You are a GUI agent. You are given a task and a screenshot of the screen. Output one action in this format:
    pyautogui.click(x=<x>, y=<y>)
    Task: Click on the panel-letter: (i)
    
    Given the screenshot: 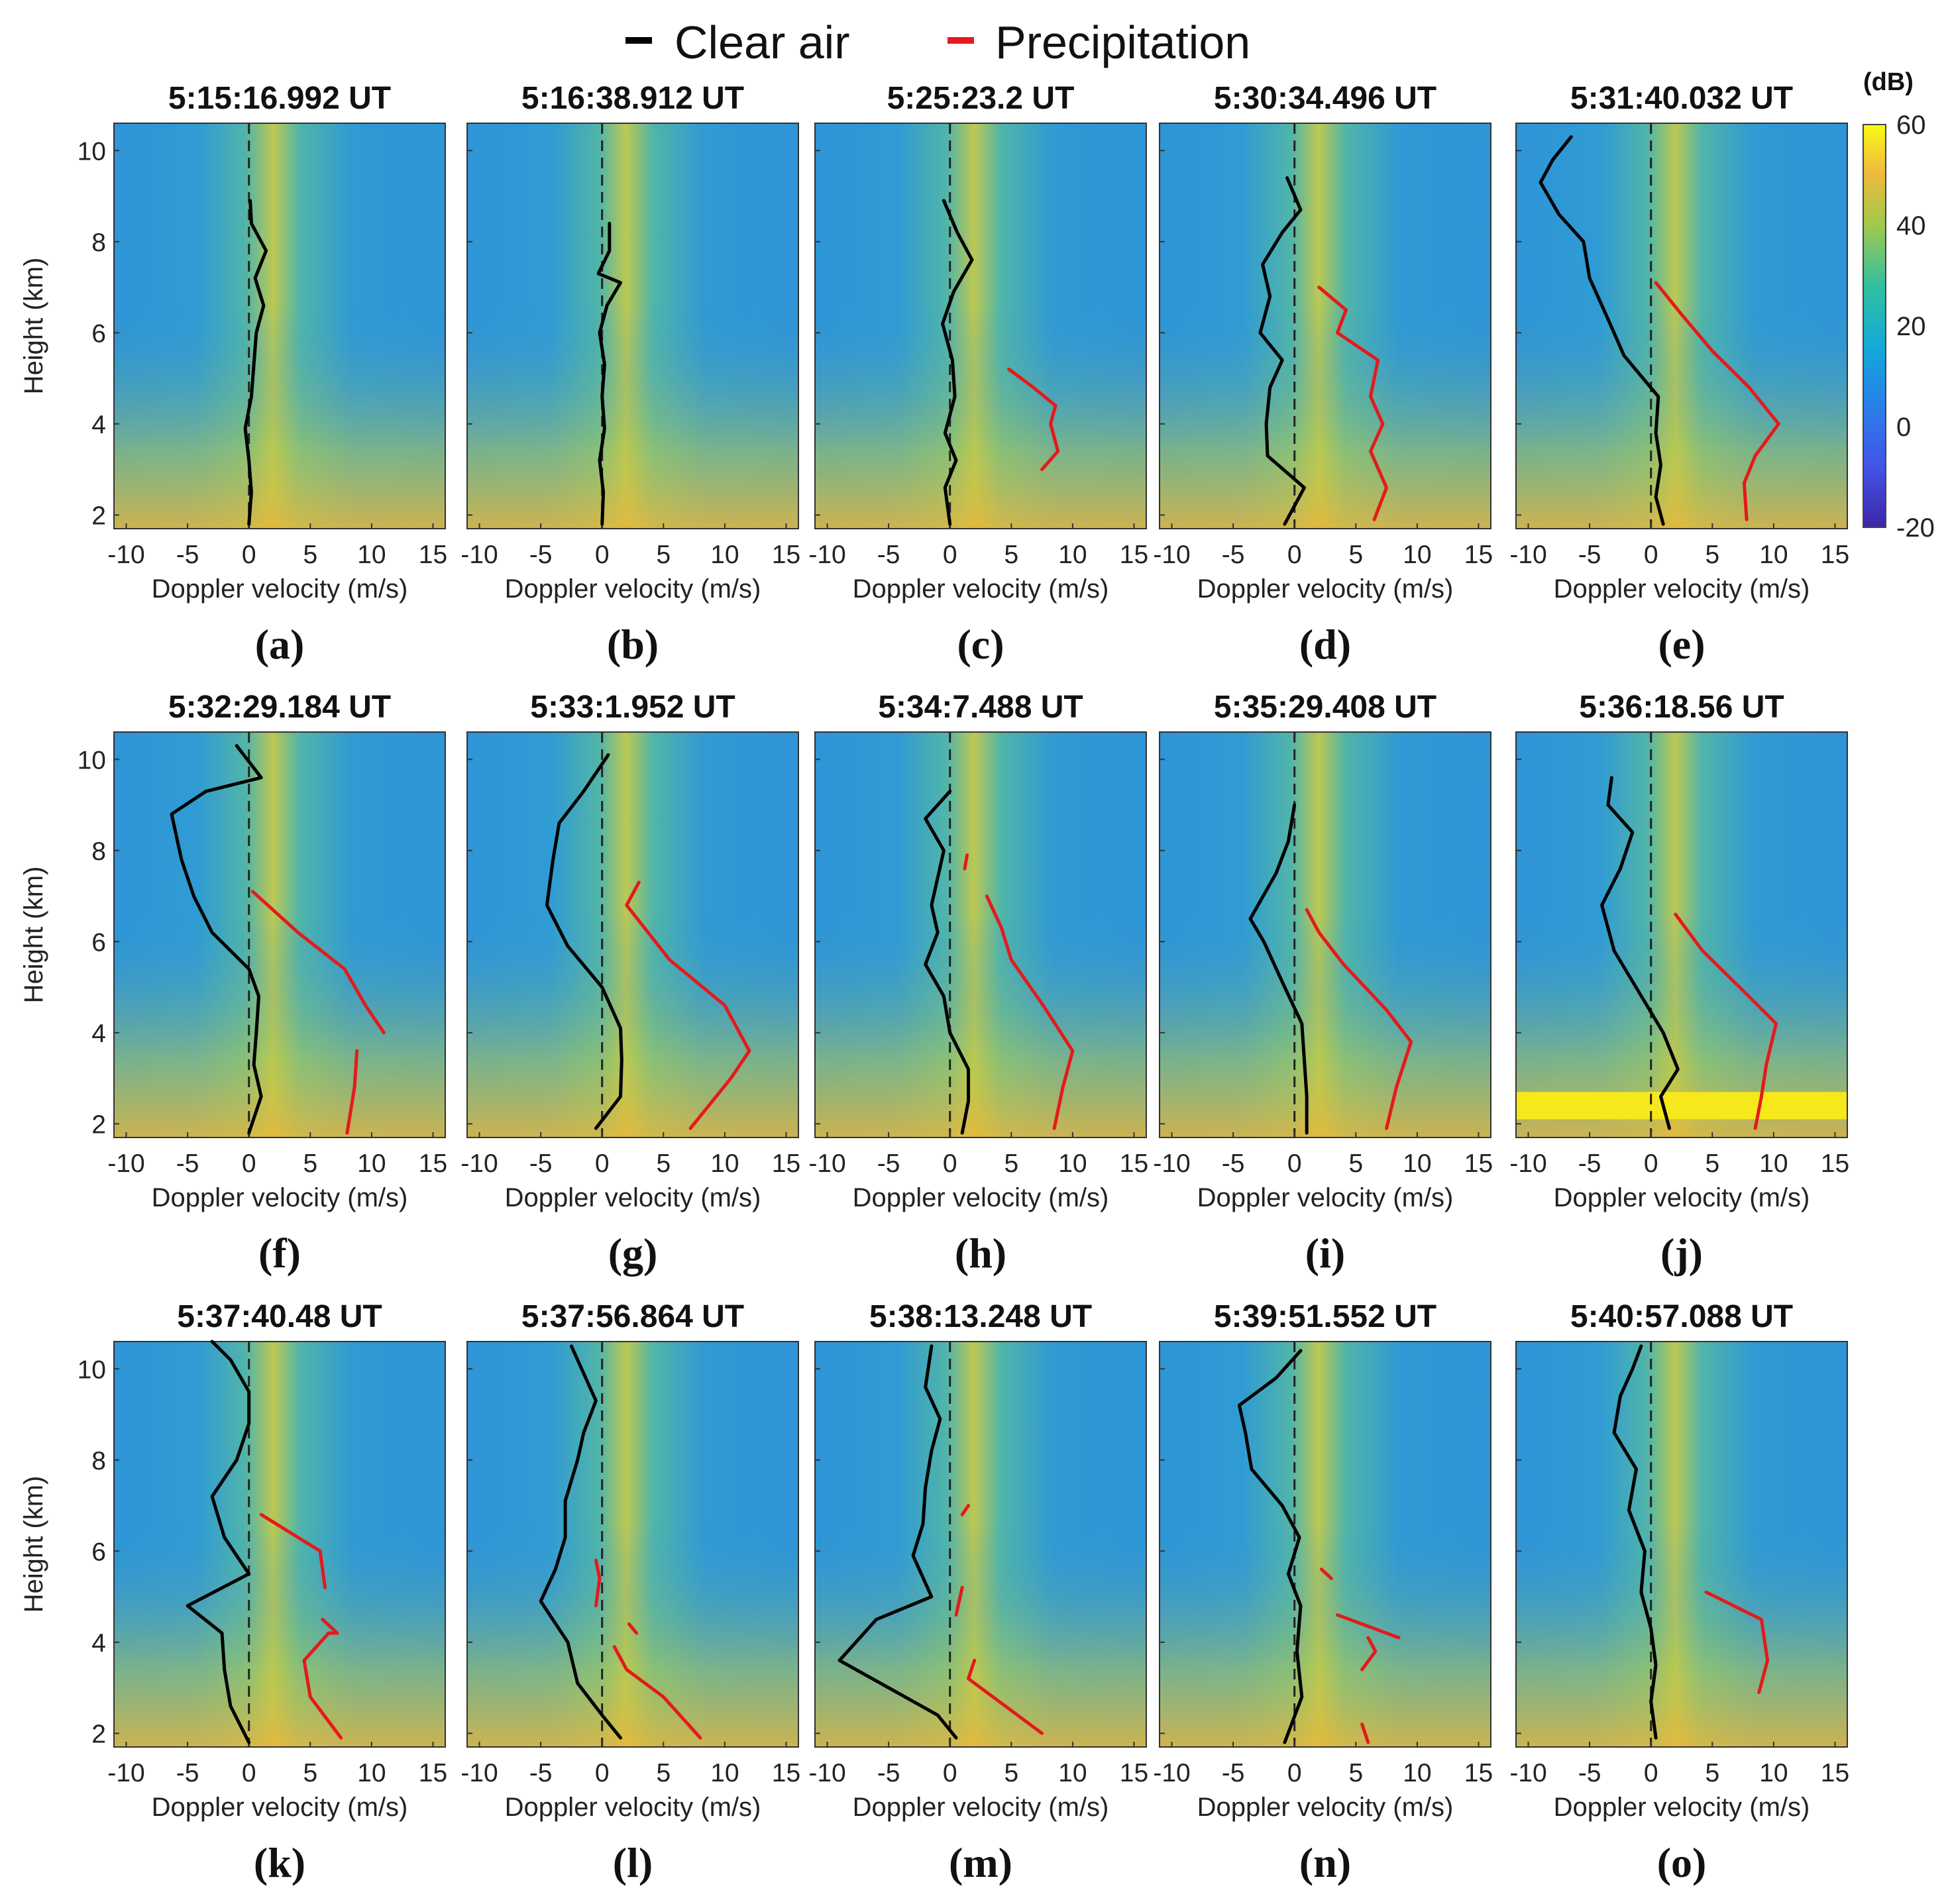 What is the action you would take?
    pyautogui.click(x=1325, y=1253)
    